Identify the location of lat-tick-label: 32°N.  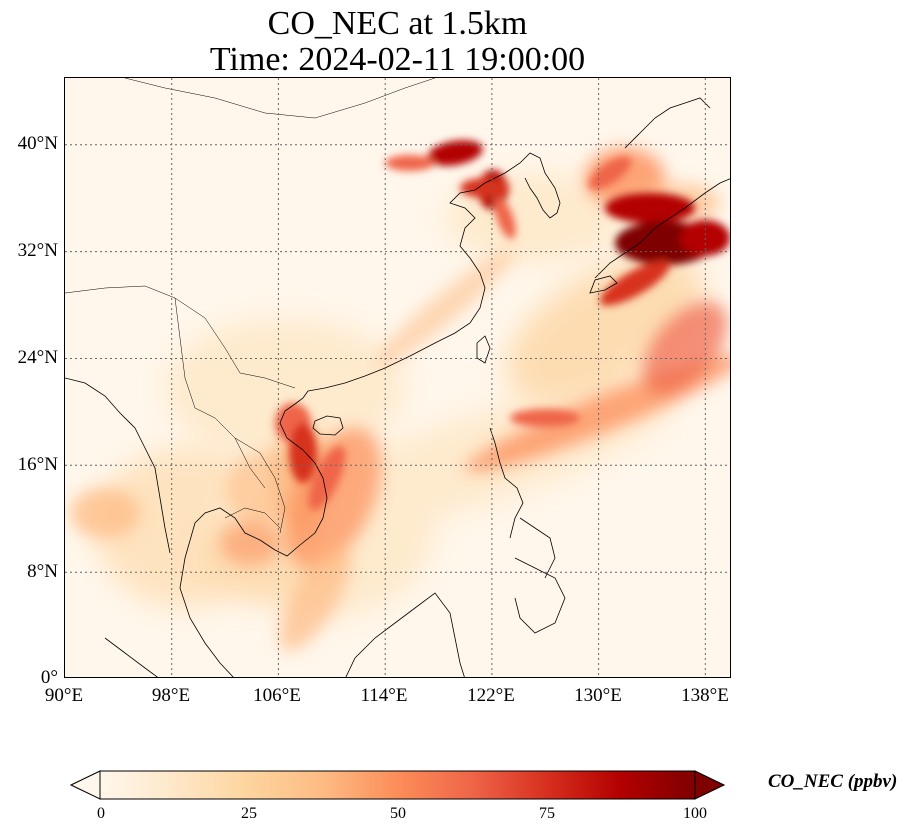
(37, 250).